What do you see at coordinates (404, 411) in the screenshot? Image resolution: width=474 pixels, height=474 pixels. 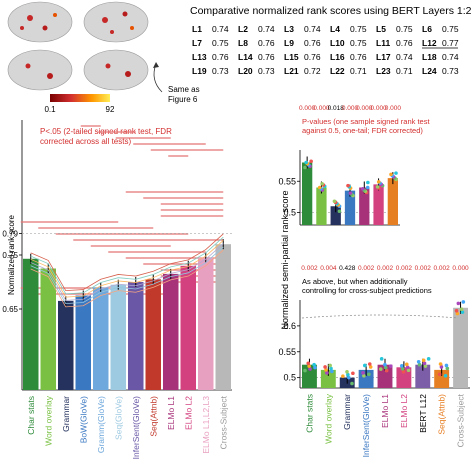 I see `x-tick-label: ELMo L2` at bounding box center [404, 411].